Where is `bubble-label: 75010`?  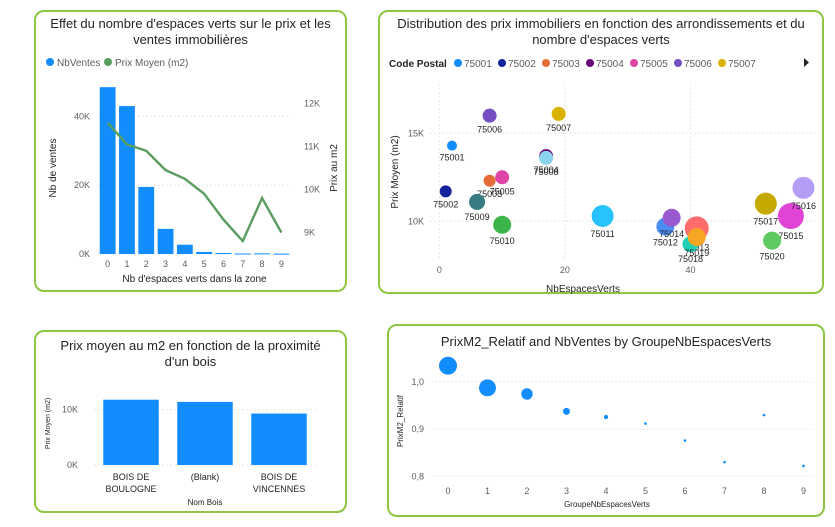
bubble-label: 75010 is located at coordinates (502, 241).